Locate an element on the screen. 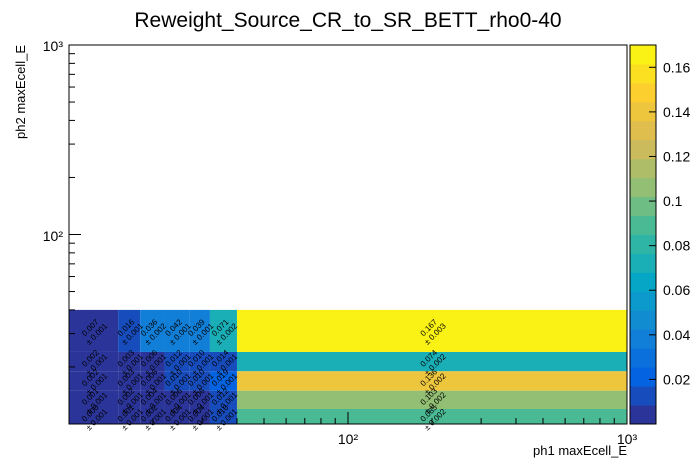 Image resolution: width=696 pixels, height=472 pixels. chart-title: Reweight_Source_CR_to_SR_BETT_rho0-40 is located at coordinates (347, 20).